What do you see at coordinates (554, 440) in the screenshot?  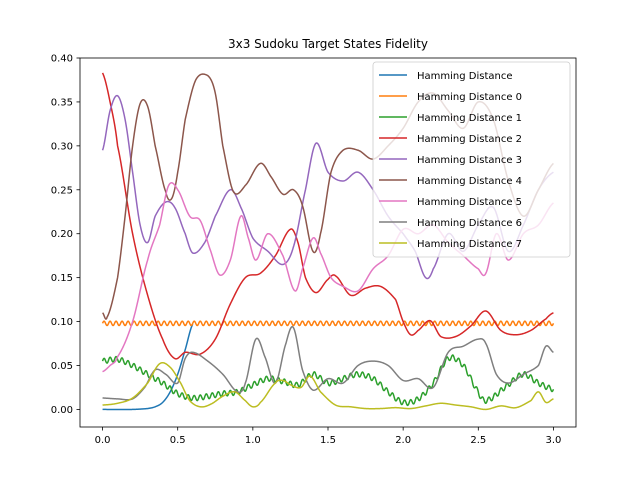 I see `x-tick-label: 3.0` at bounding box center [554, 440].